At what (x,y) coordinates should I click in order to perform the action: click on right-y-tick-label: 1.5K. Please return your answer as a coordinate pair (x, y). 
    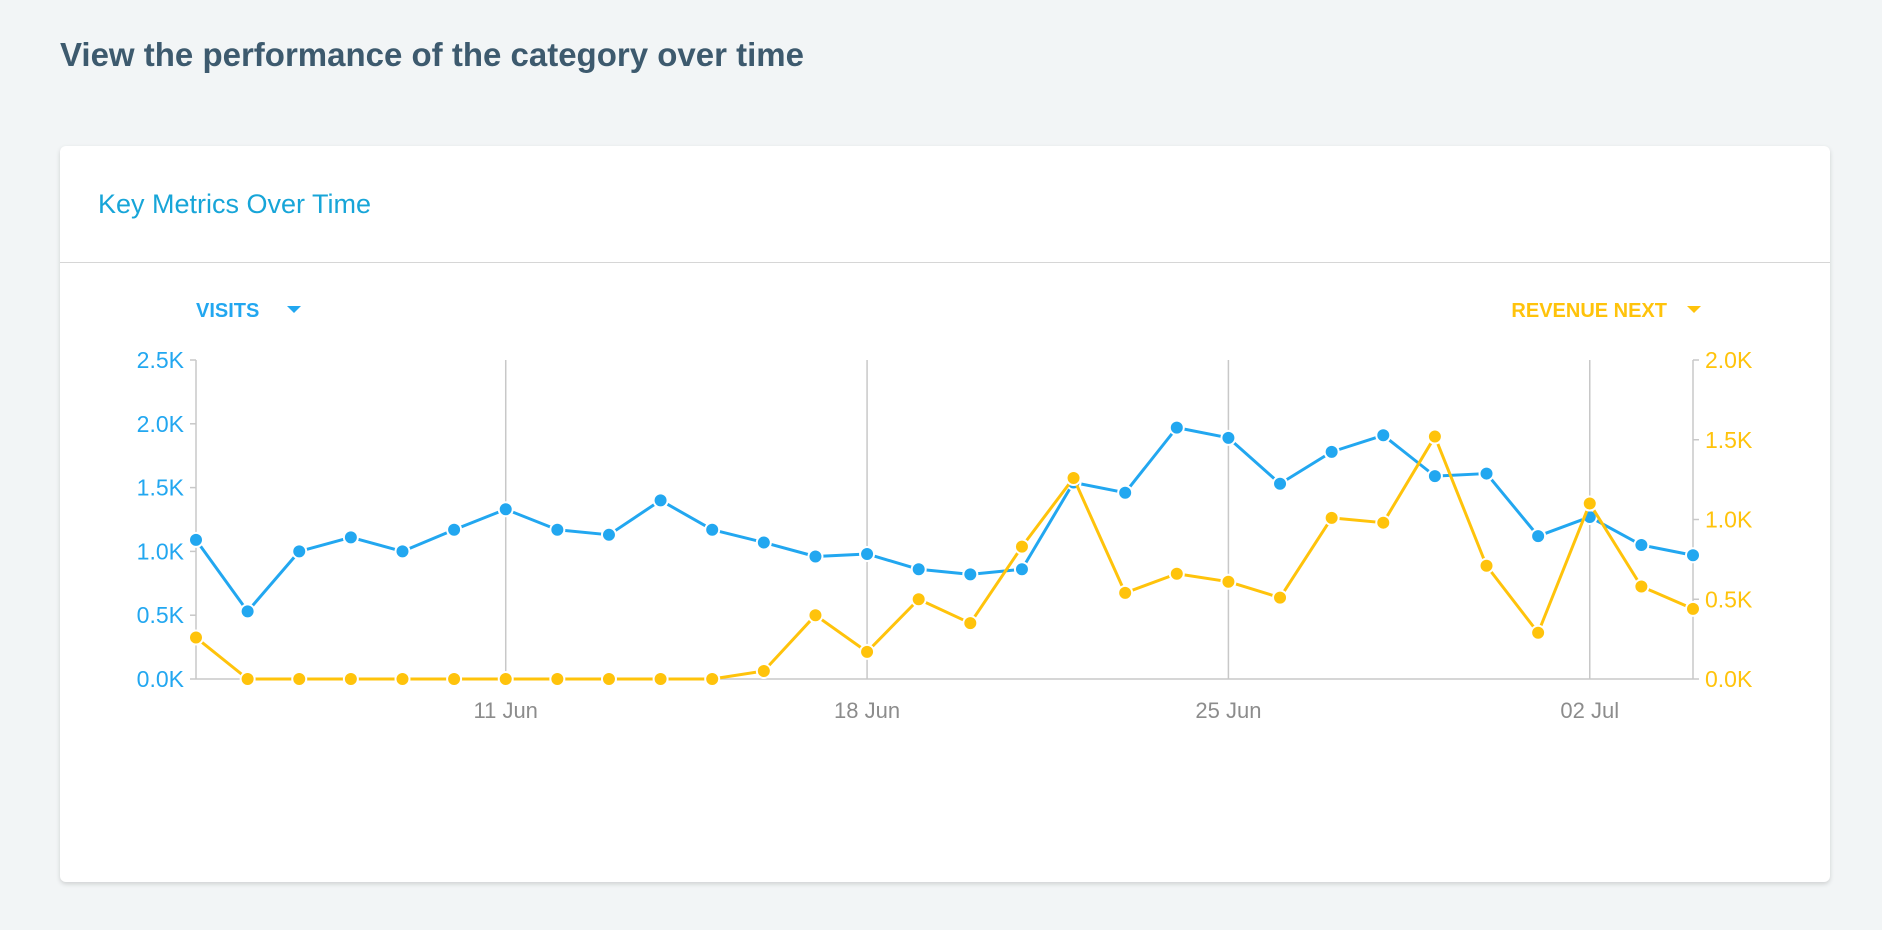
    Looking at the image, I should click on (1729, 440).